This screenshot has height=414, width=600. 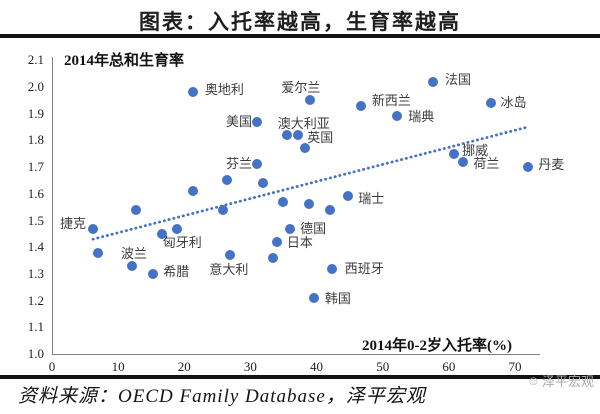 What do you see at coordinates (300, 22) in the screenshot?
I see `page-title: 图表：入托率越高，生育率越高` at bounding box center [300, 22].